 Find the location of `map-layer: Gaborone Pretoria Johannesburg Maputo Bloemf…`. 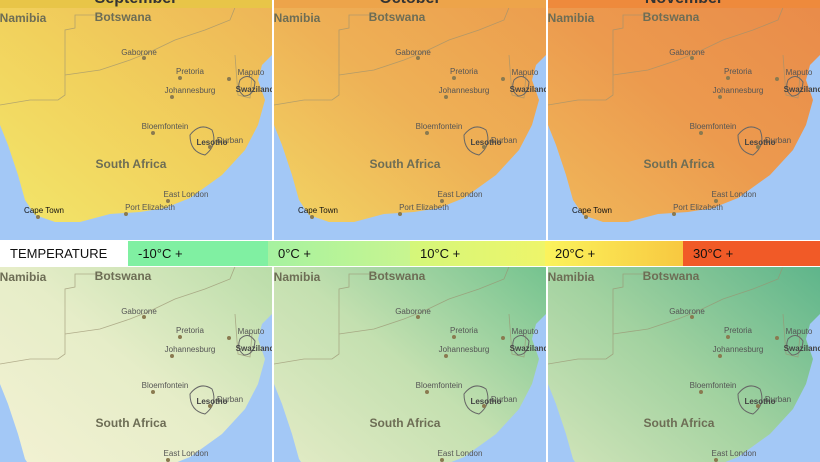

map-layer: Gaborone Pretoria Johannesburg Maputo Bloemf… is located at coordinates (136, 364).